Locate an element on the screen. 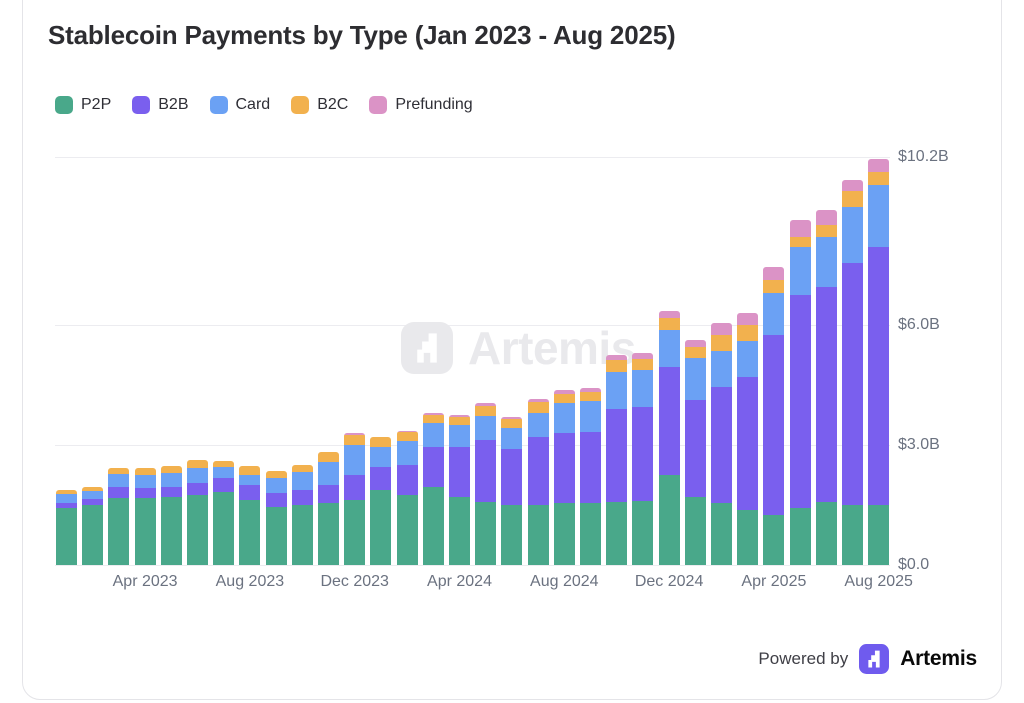  bar-jun-2023 is located at coordinates (197, 512).